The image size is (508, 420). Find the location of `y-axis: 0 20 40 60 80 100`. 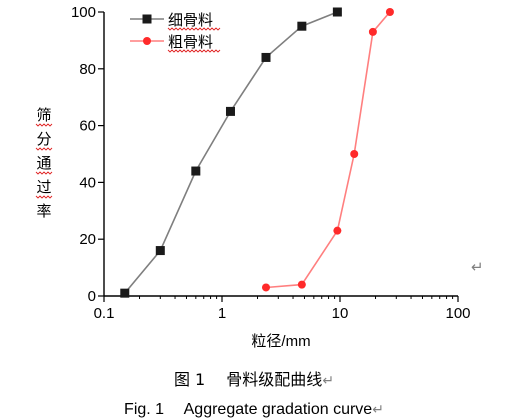

y-axis: 0 20 40 60 80 100 is located at coordinates (88, 154).